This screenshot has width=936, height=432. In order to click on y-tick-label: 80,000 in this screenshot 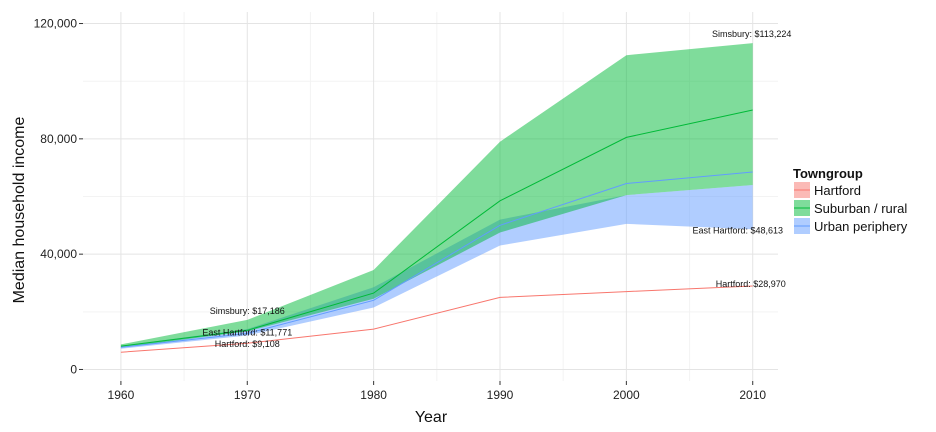, I will do `click(58, 139)`.